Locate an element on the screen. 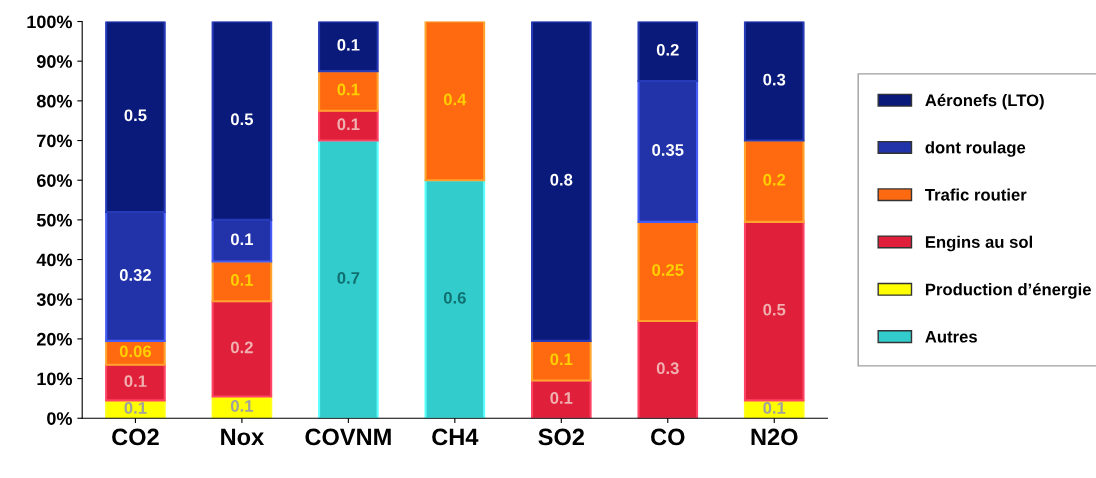  y-tick-label: 40% is located at coordinates (54, 260).